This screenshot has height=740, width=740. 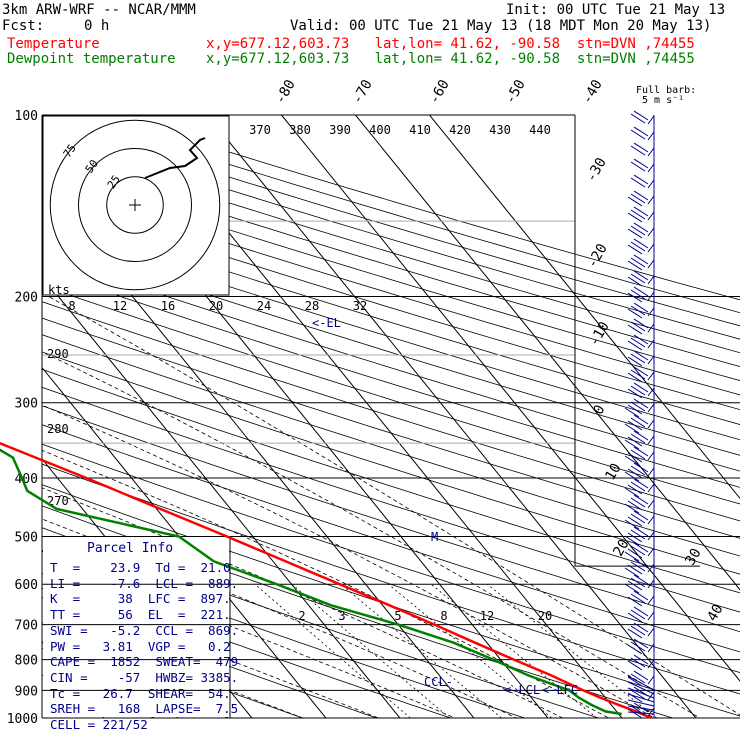 What do you see at coordinates (592, 92) in the screenshot?
I see `isotherm-label--40: -40` at bounding box center [592, 92].